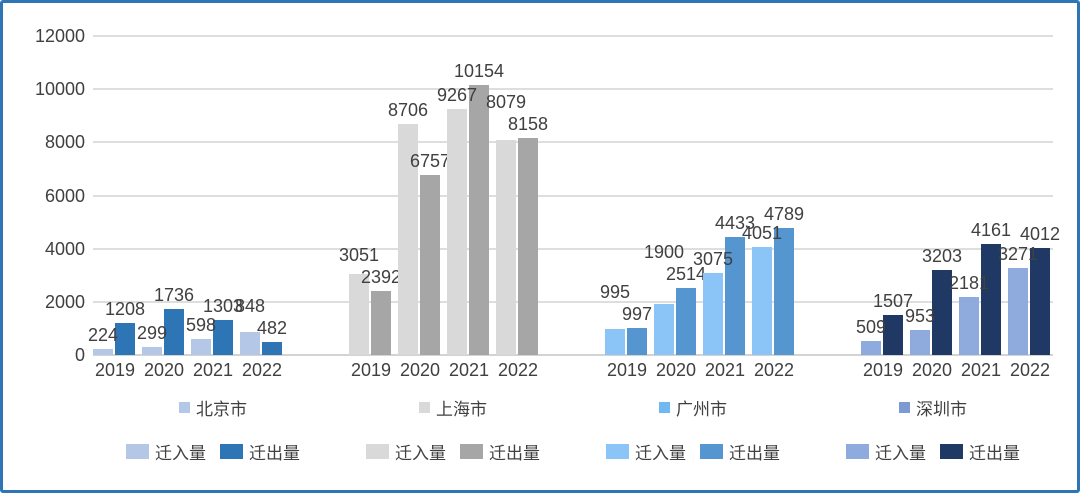 The height and width of the screenshot is (493, 1080). Describe the element at coordinates (664, 329) in the screenshot. I see `bar-广州市-2020-迁入量` at that location.